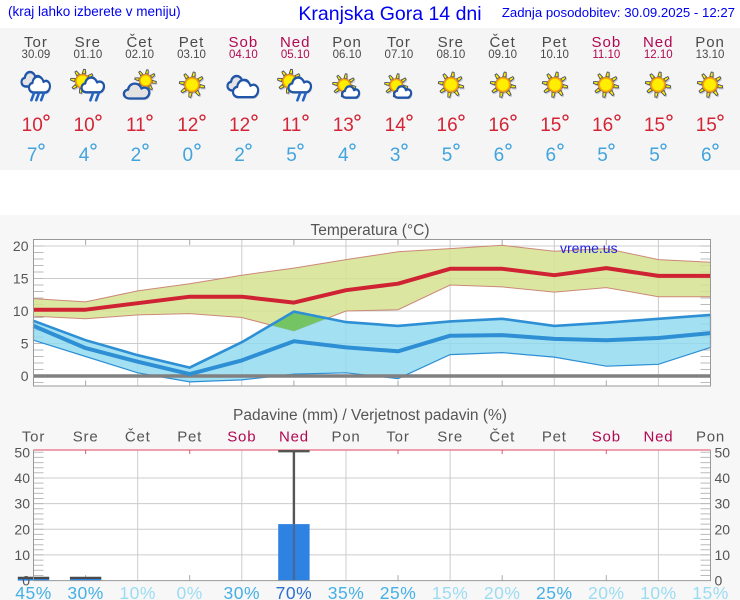 The width and height of the screenshot is (740, 600). What do you see at coordinates (190, 591) in the screenshot?
I see `svg-text: 0%` at bounding box center [190, 591].